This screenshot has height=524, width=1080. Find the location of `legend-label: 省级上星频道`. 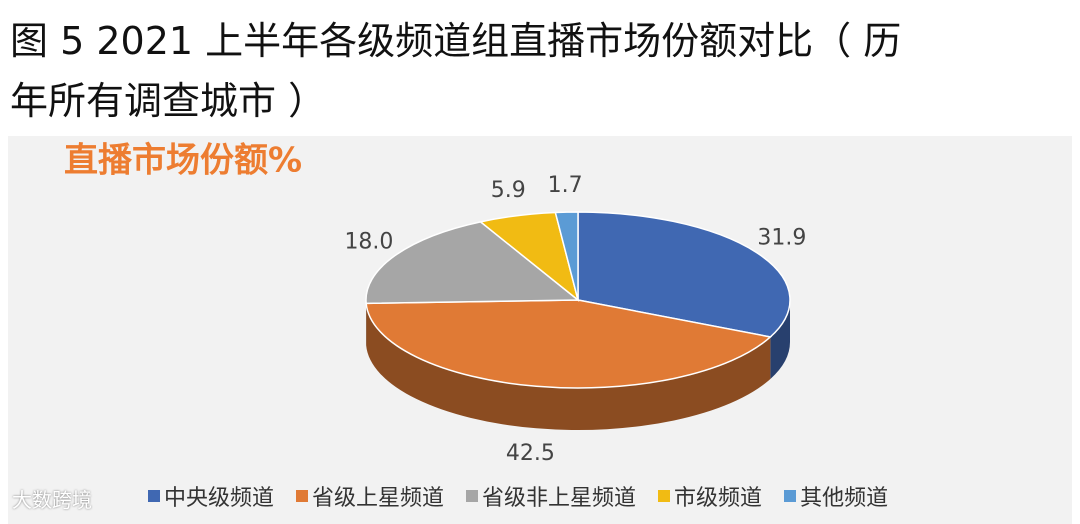

legend-label: 省级上星频道 is located at coordinates (378, 498).